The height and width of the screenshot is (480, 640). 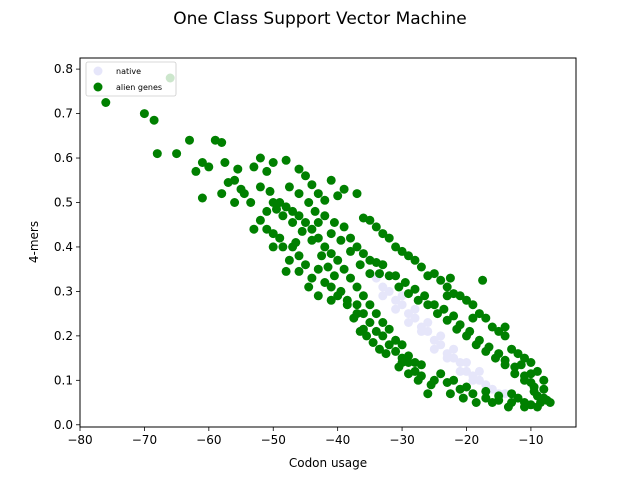 What do you see at coordinates (63, 69) in the screenshot?
I see `y-tick-label: 0.8` at bounding box center [63, 69].